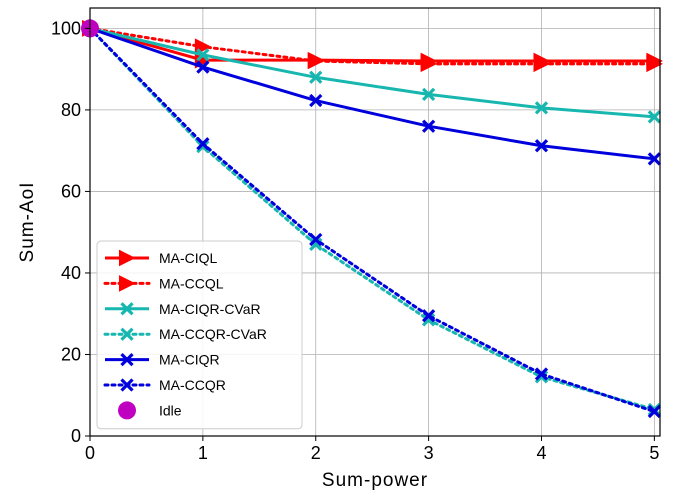 This screenshot has width=674, height=491. Describe the element at coordinates (71, 110) in the screenshot. I see `y-tick-label: 80` at that location.